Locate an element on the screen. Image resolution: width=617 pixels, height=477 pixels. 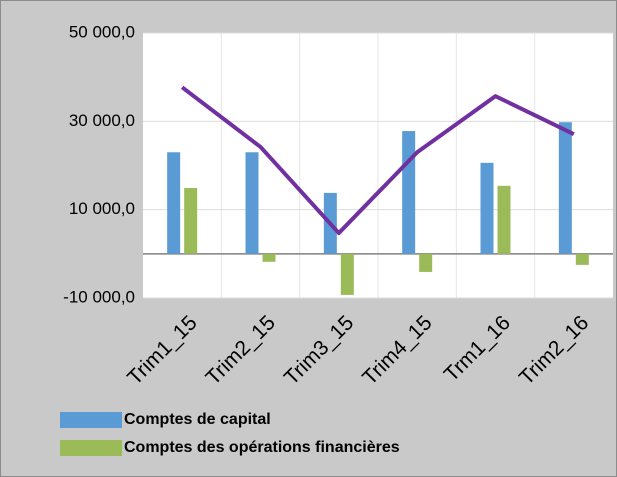
legend-label: Comptes des opérations financières is located at coordinates (262, 447).